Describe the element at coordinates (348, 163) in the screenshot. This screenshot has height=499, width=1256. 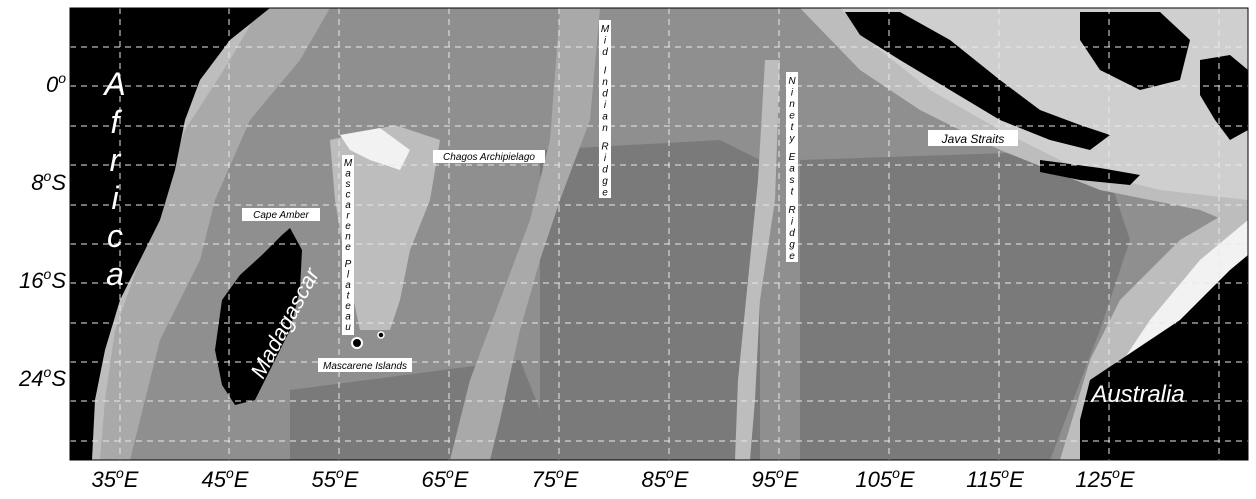
I see `mascarene-plateau-letter: M` at that location.